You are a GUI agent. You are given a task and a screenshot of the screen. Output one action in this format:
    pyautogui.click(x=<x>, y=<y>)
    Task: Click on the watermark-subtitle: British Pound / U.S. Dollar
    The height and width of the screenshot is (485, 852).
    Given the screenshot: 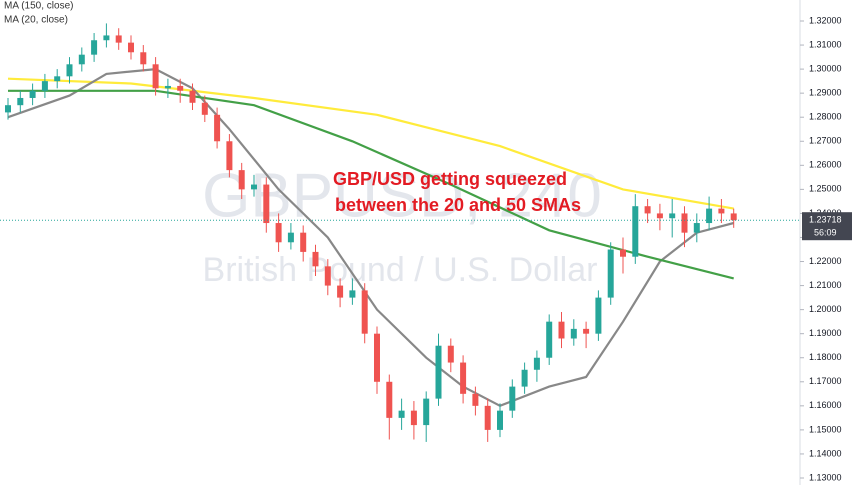 What is the action you would take?
    pyautogui.click(x=400, y=270)
    